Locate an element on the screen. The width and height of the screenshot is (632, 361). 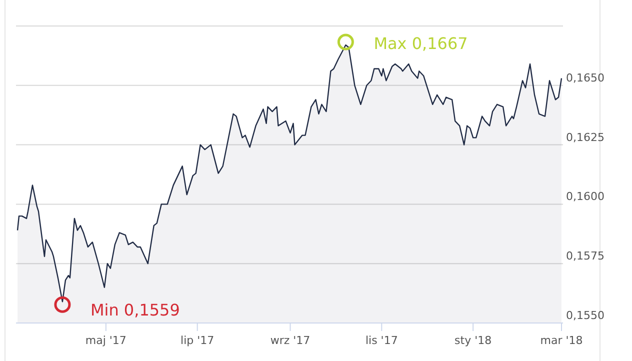
y-tick-label: 0,1550 is located at coordinates (585, 315).